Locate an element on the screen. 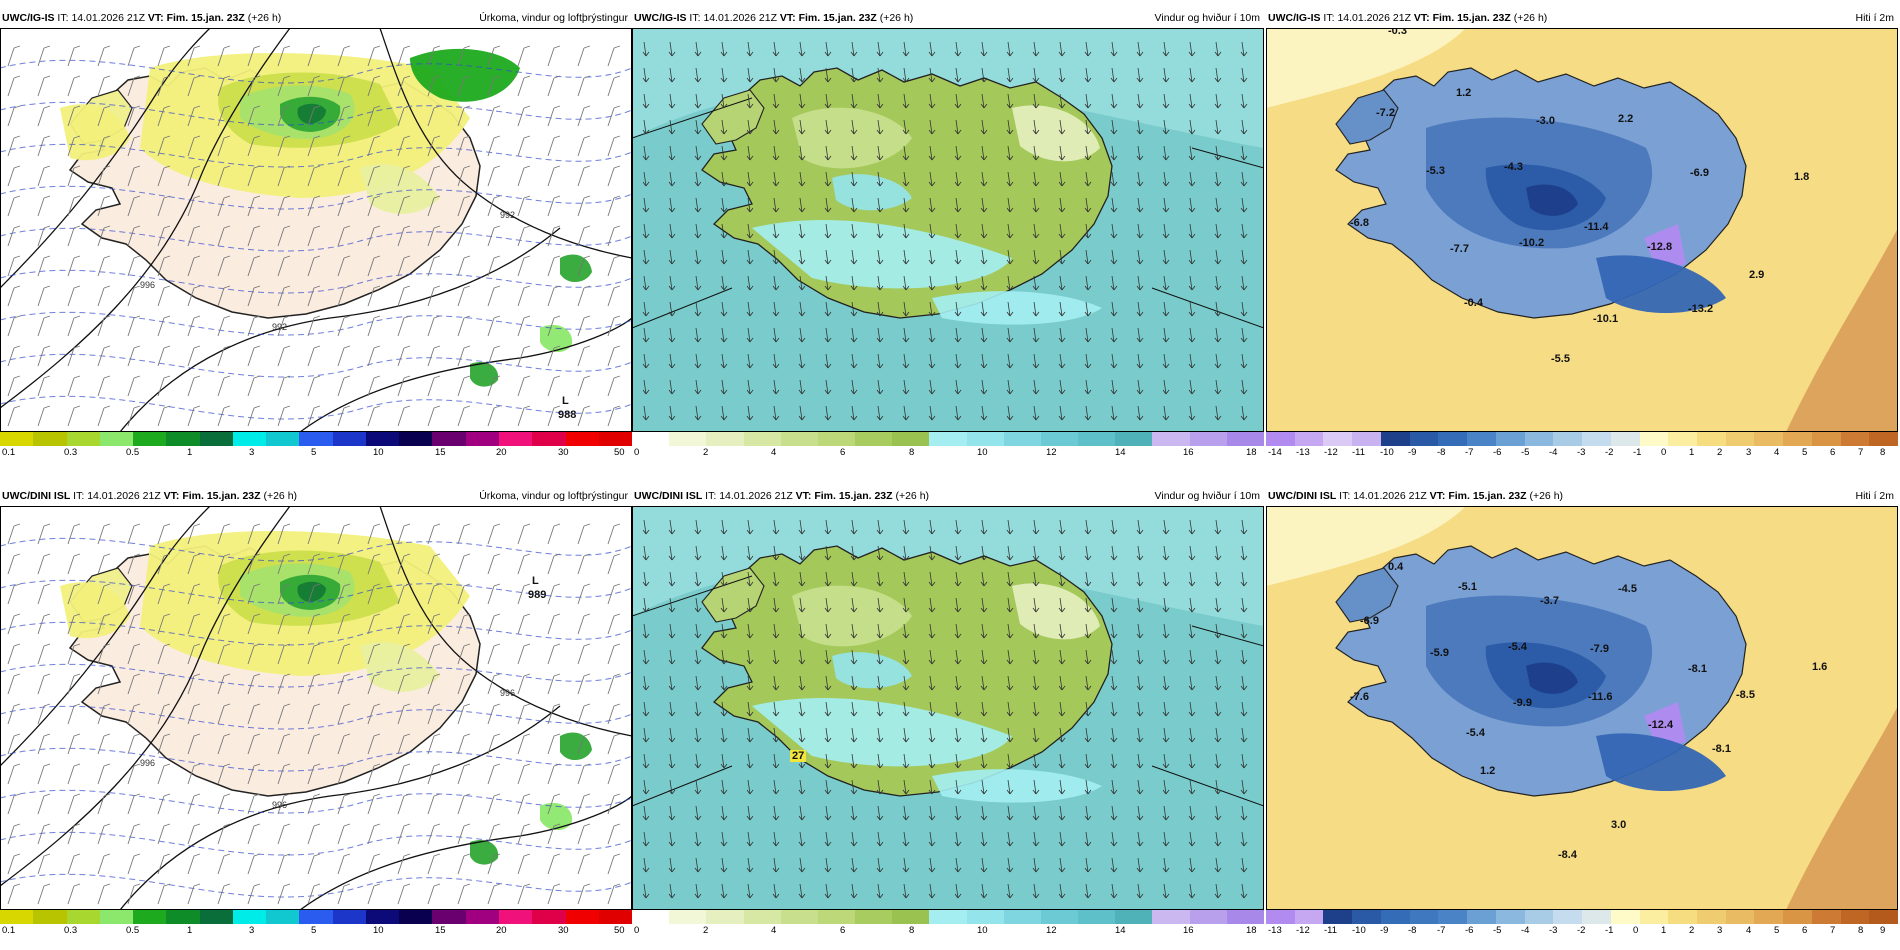 Image resolution: width=1900 pixels, height=950 pixels. map-view is located at coordinates (948, 230).